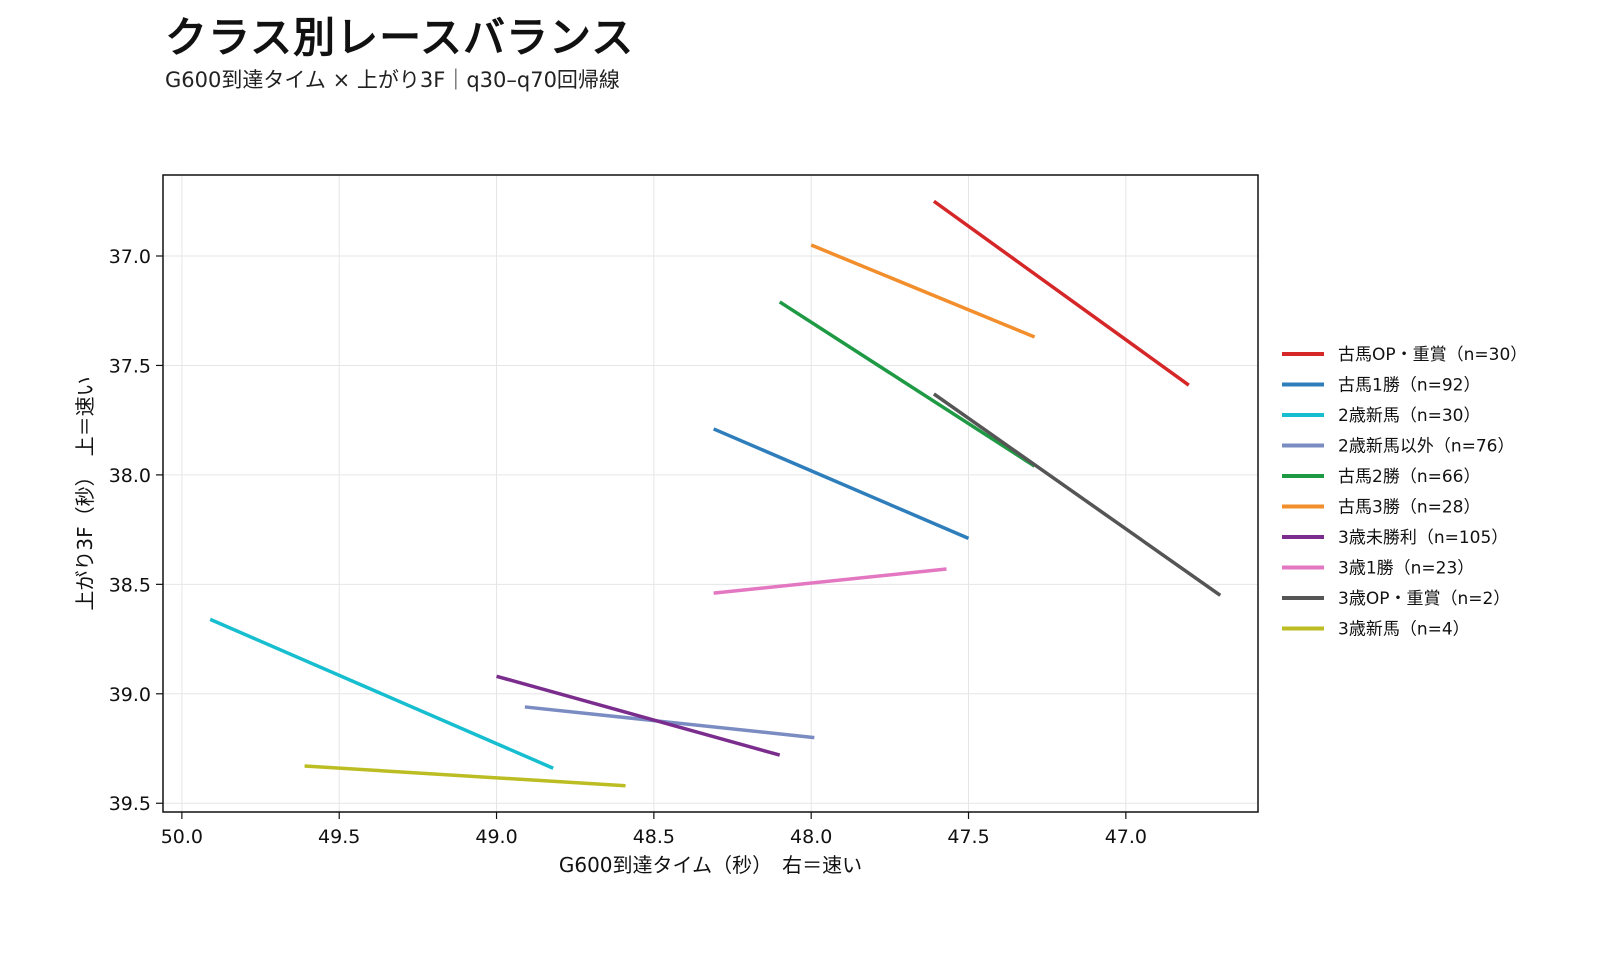  What do you see at coordinates (400, 37) in the screenshot?
I see `chart-title: クラス別レースバランス` at bounding box center [400, 37].